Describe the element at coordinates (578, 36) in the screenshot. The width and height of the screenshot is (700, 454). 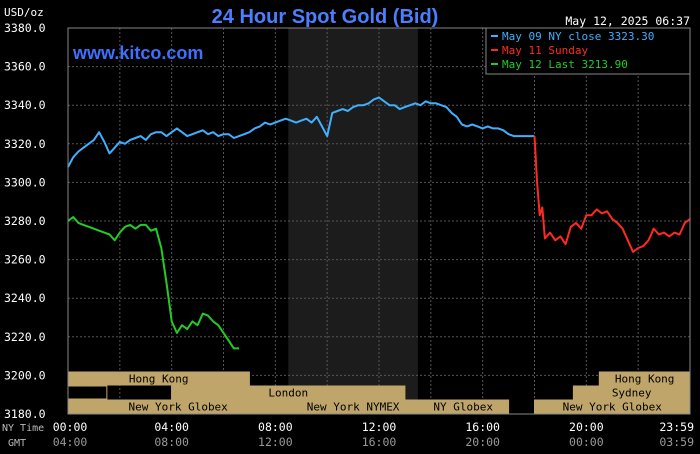
I see `legend-label: May 09 NY close 3323.30` at that location.